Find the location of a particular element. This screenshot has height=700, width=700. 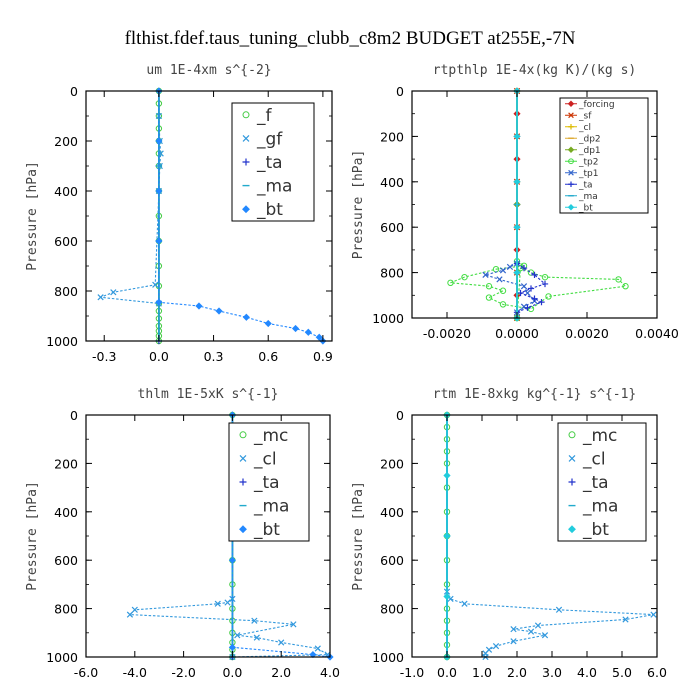

x-tick-label: 1.0 is located at coordinates (482, 672).